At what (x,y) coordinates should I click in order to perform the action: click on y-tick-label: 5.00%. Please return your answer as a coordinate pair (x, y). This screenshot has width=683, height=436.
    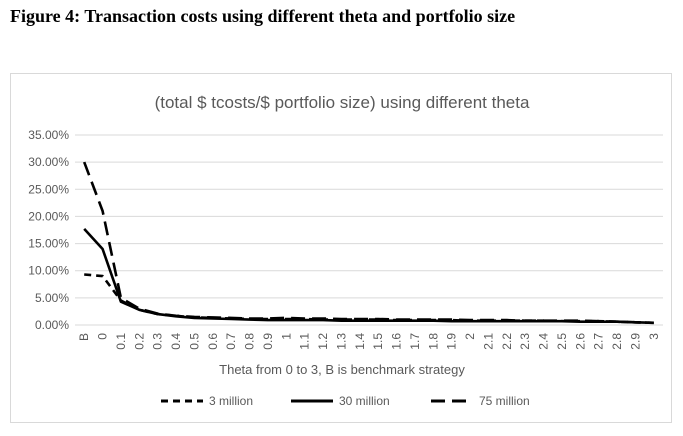
    Looking at the image, I should click on (52, 298).